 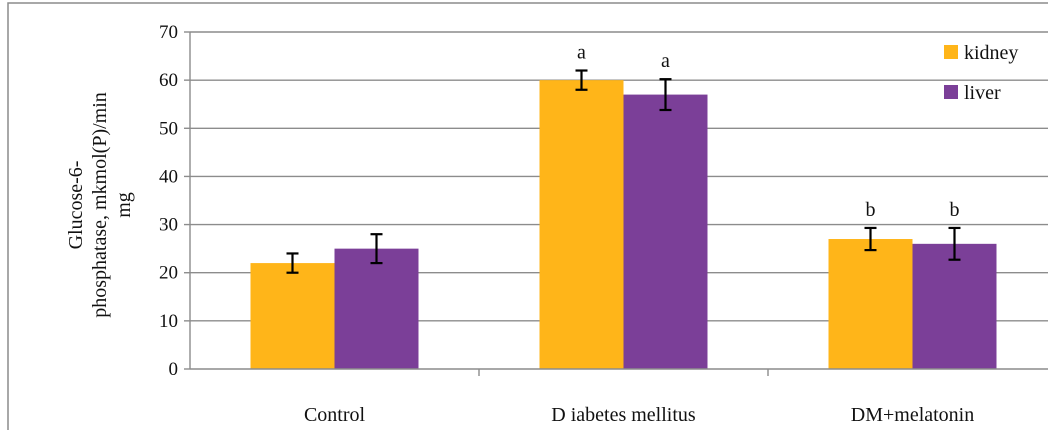 I want to click on y-tick-label: 0, so click(x=174, y=369).